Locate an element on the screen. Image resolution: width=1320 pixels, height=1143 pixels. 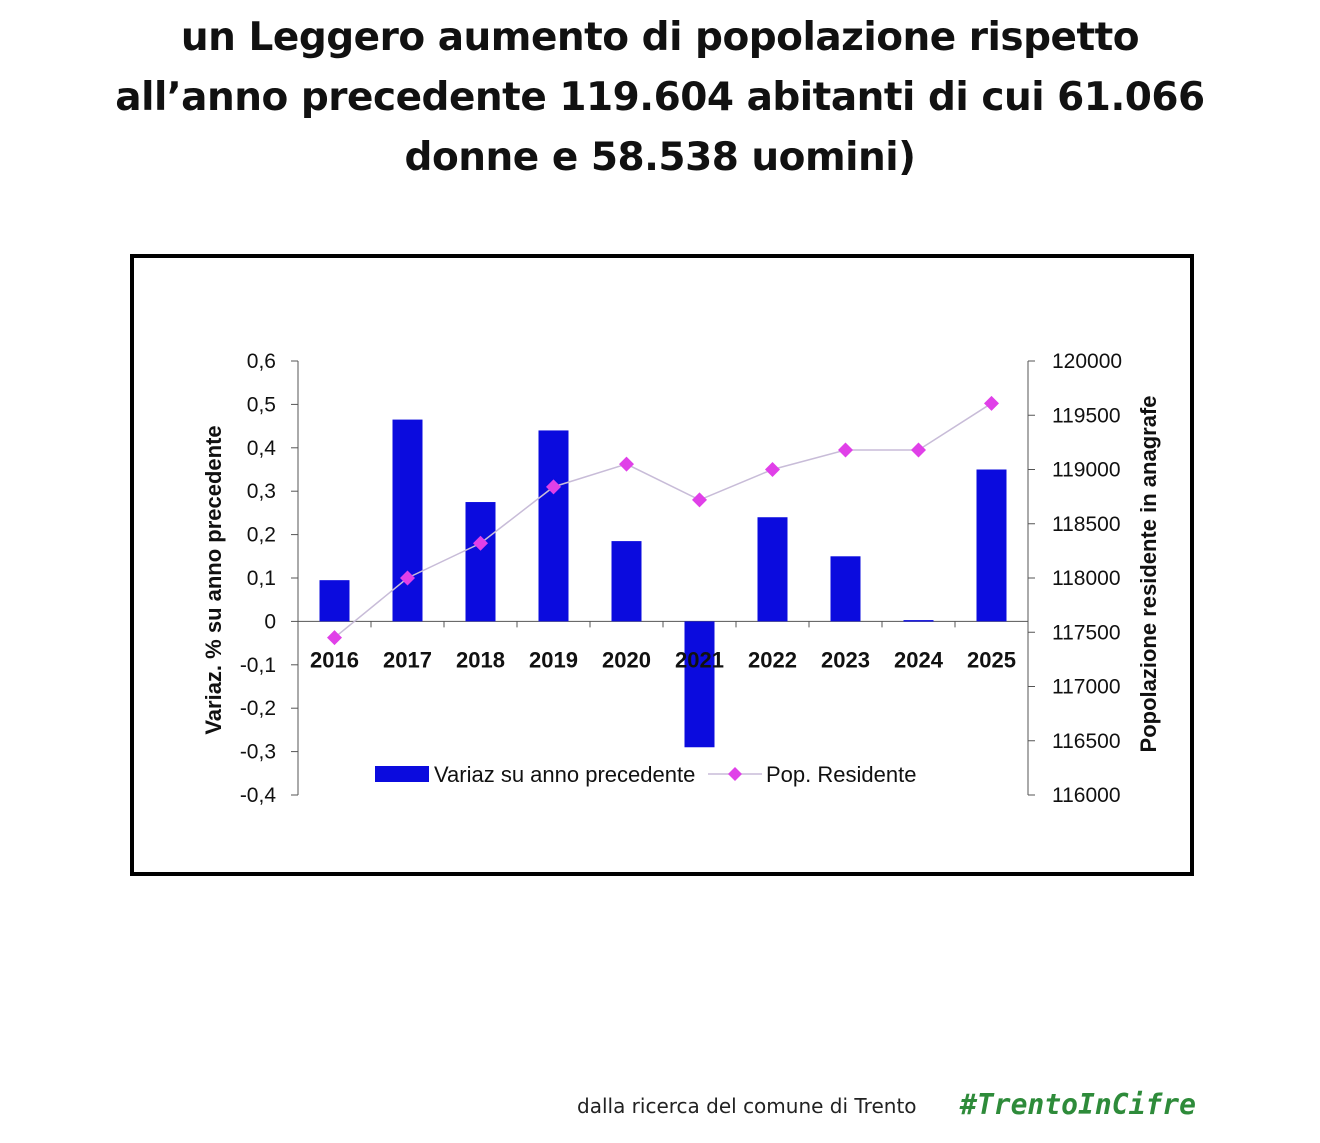
bar-2023 is located at coordinates (845, 589).